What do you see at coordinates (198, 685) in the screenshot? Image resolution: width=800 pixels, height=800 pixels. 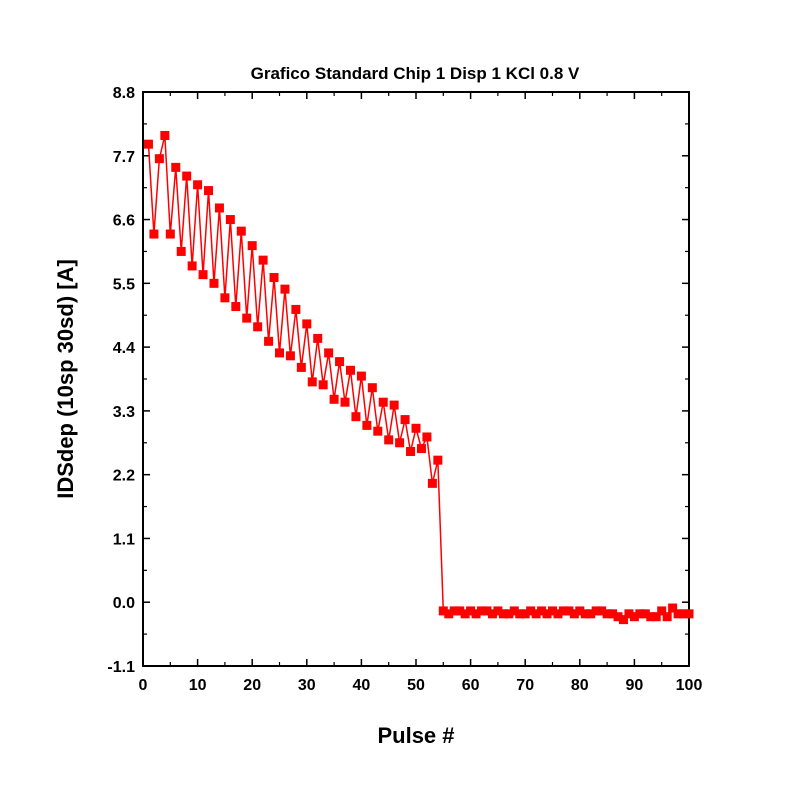 I see `x-tick-label: 10` at bounding box center [198, 685].